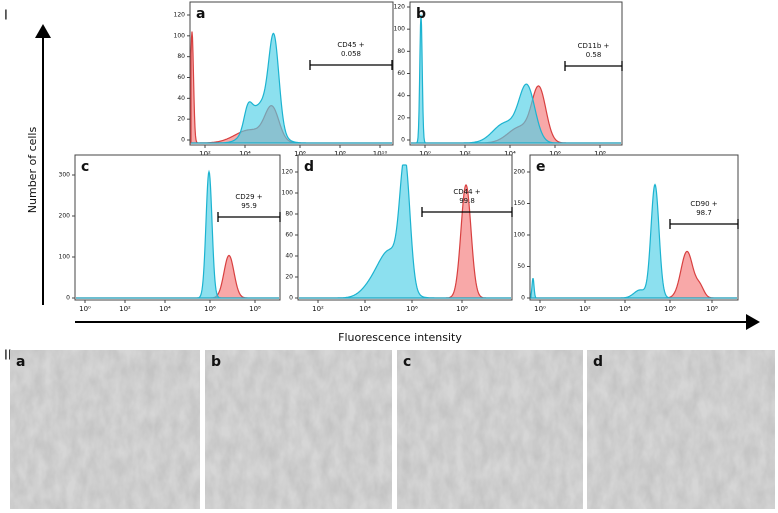 This screenshot has height=513, width=778. I want to click on panel-label: d, so click(309, 167).